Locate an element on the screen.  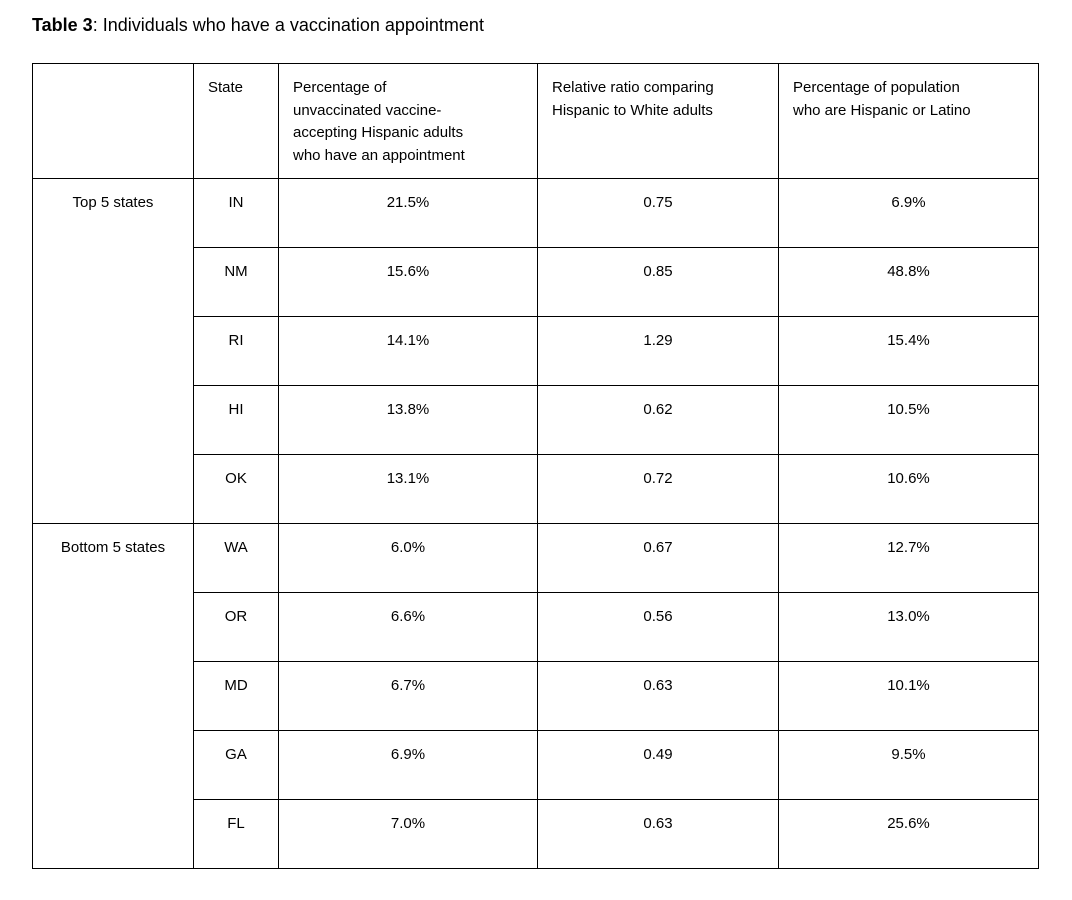
table-row: OR 6.6% 0.56 13.0% is located at coordinates (536, 627).